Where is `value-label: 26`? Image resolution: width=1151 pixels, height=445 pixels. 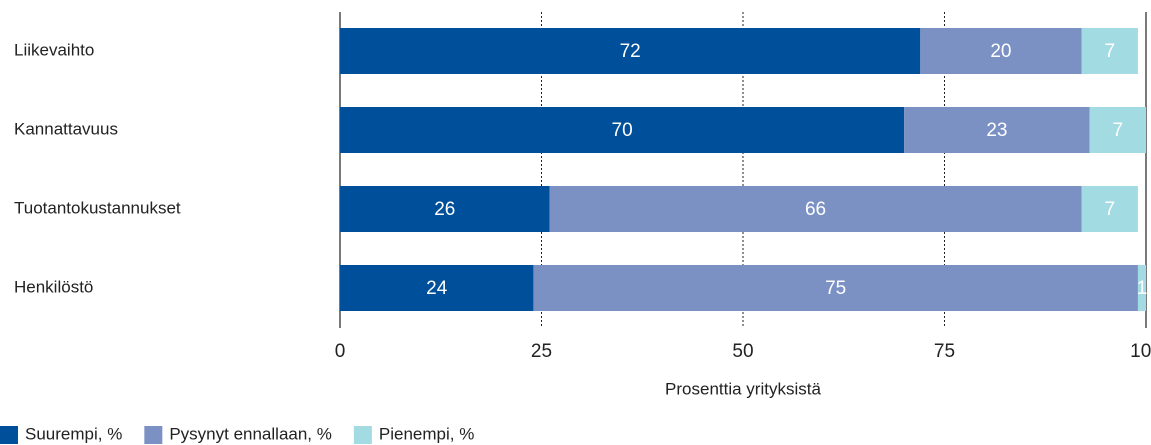
value-label: 26 is located at coordinates (444, 209).